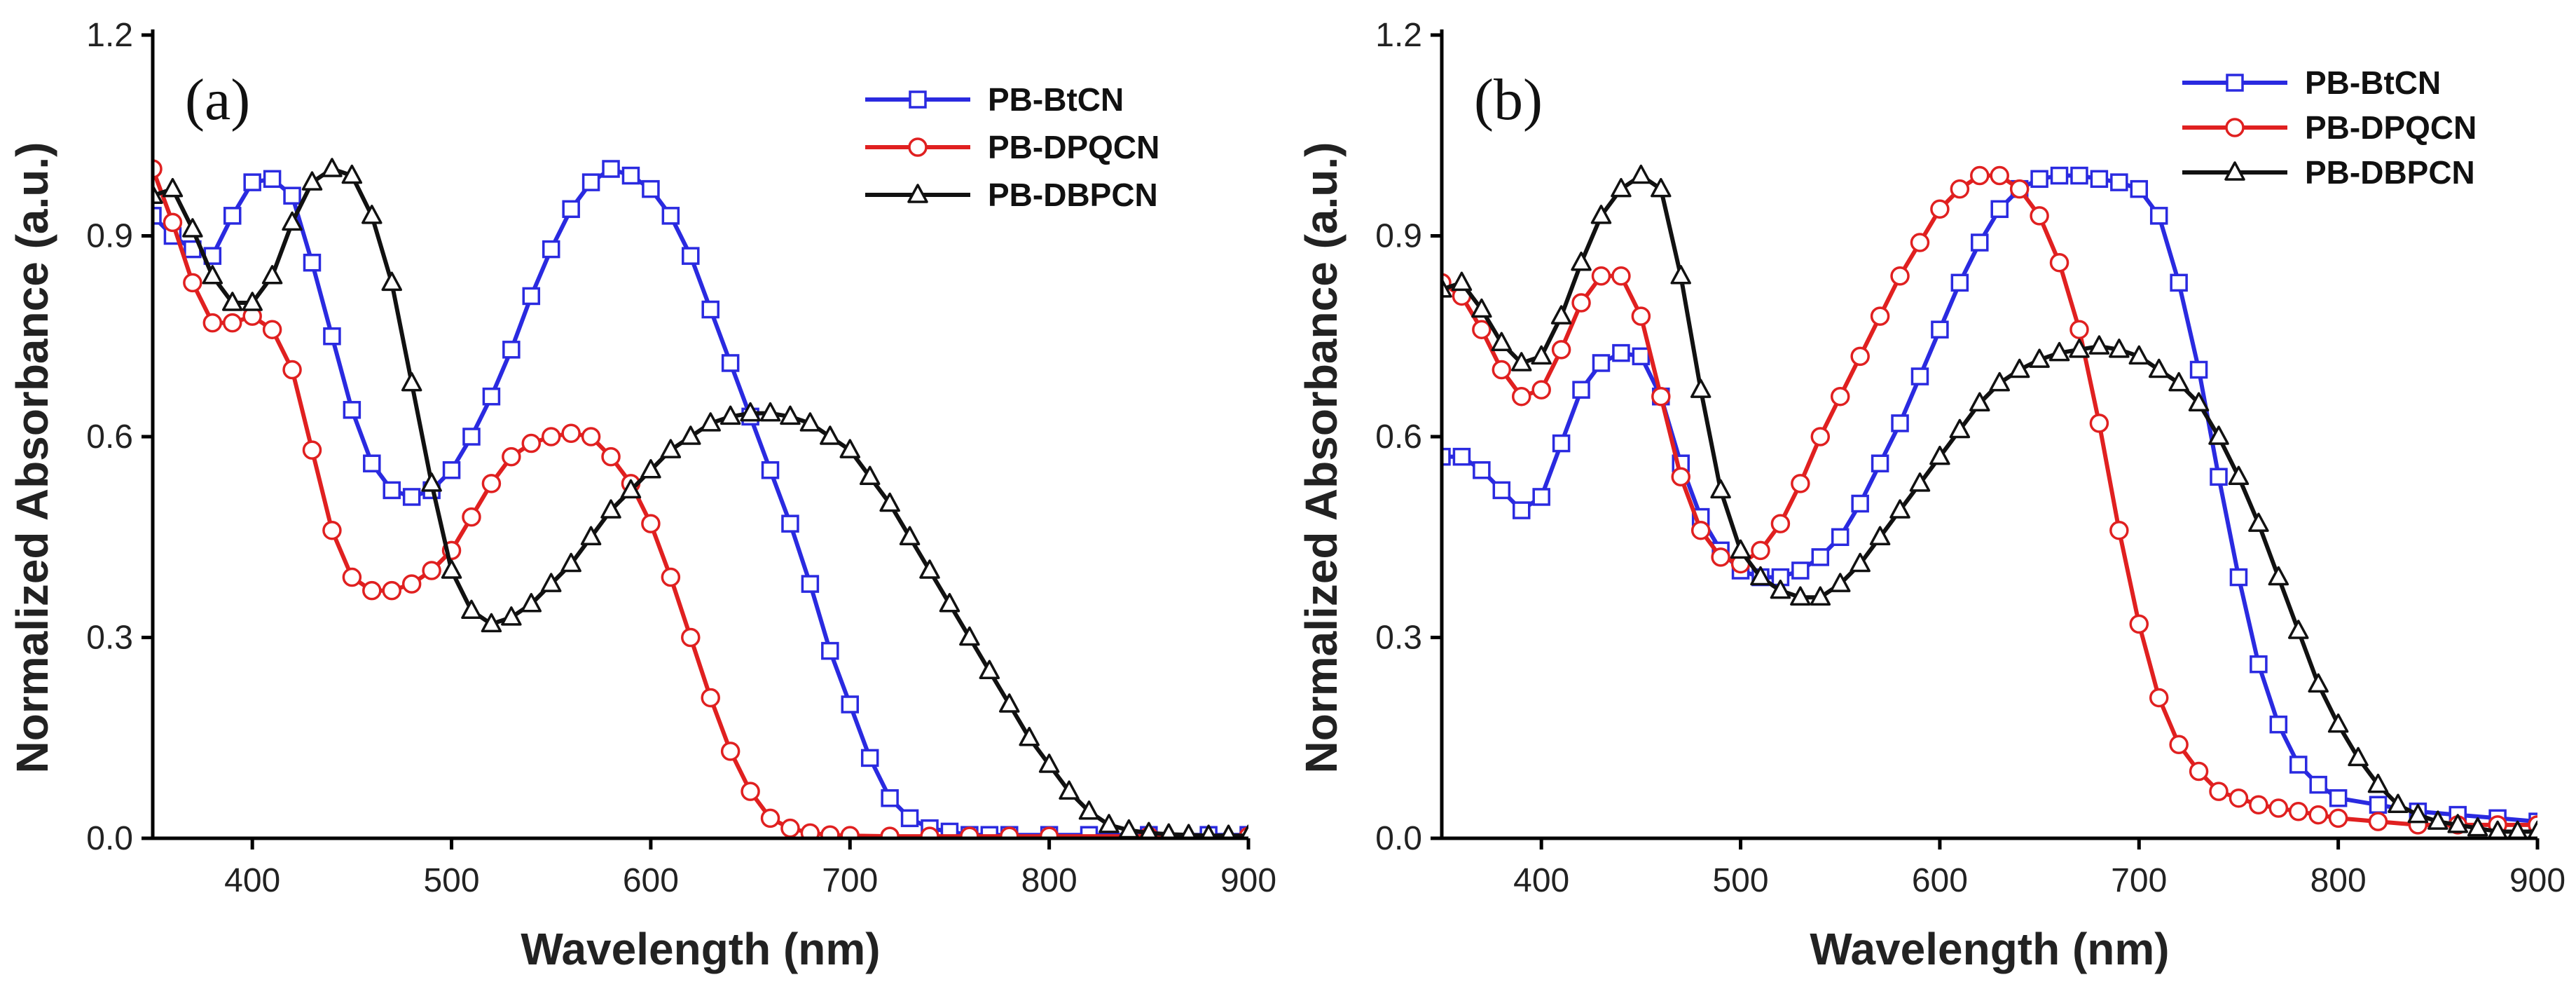 The image size is (2576, 1003). What do you see at coordinates (1398, 638) in the screenshot?
I see `y-tick-label: 0.3` at bounding box center [1398, 638].